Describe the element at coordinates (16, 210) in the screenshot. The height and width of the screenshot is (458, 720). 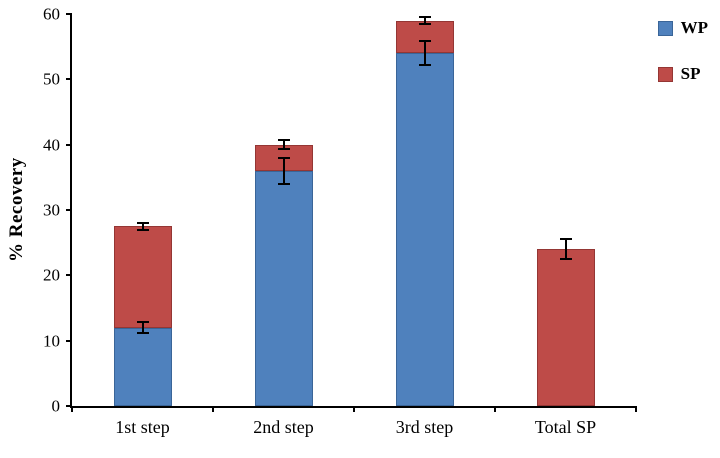
I see `y-axis-title: % Recovery` at that location.